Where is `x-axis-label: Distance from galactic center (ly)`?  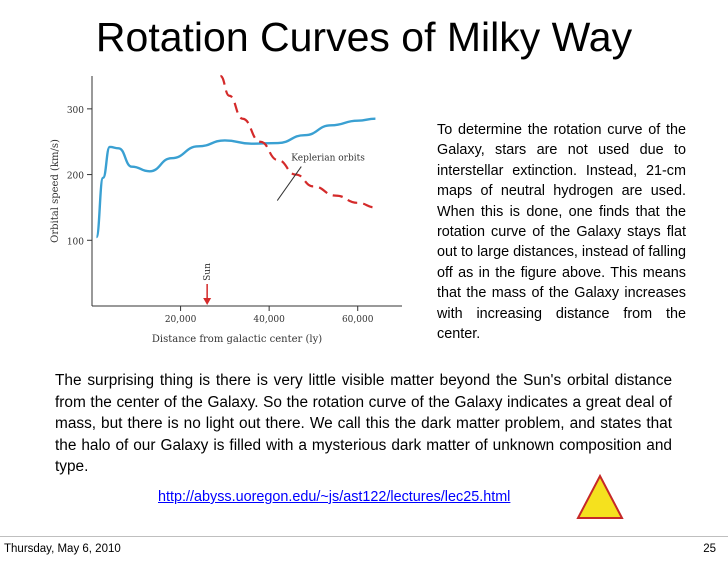 x-axis-label: Distance from galactic center (ly) is located at coordinates (237, 339).